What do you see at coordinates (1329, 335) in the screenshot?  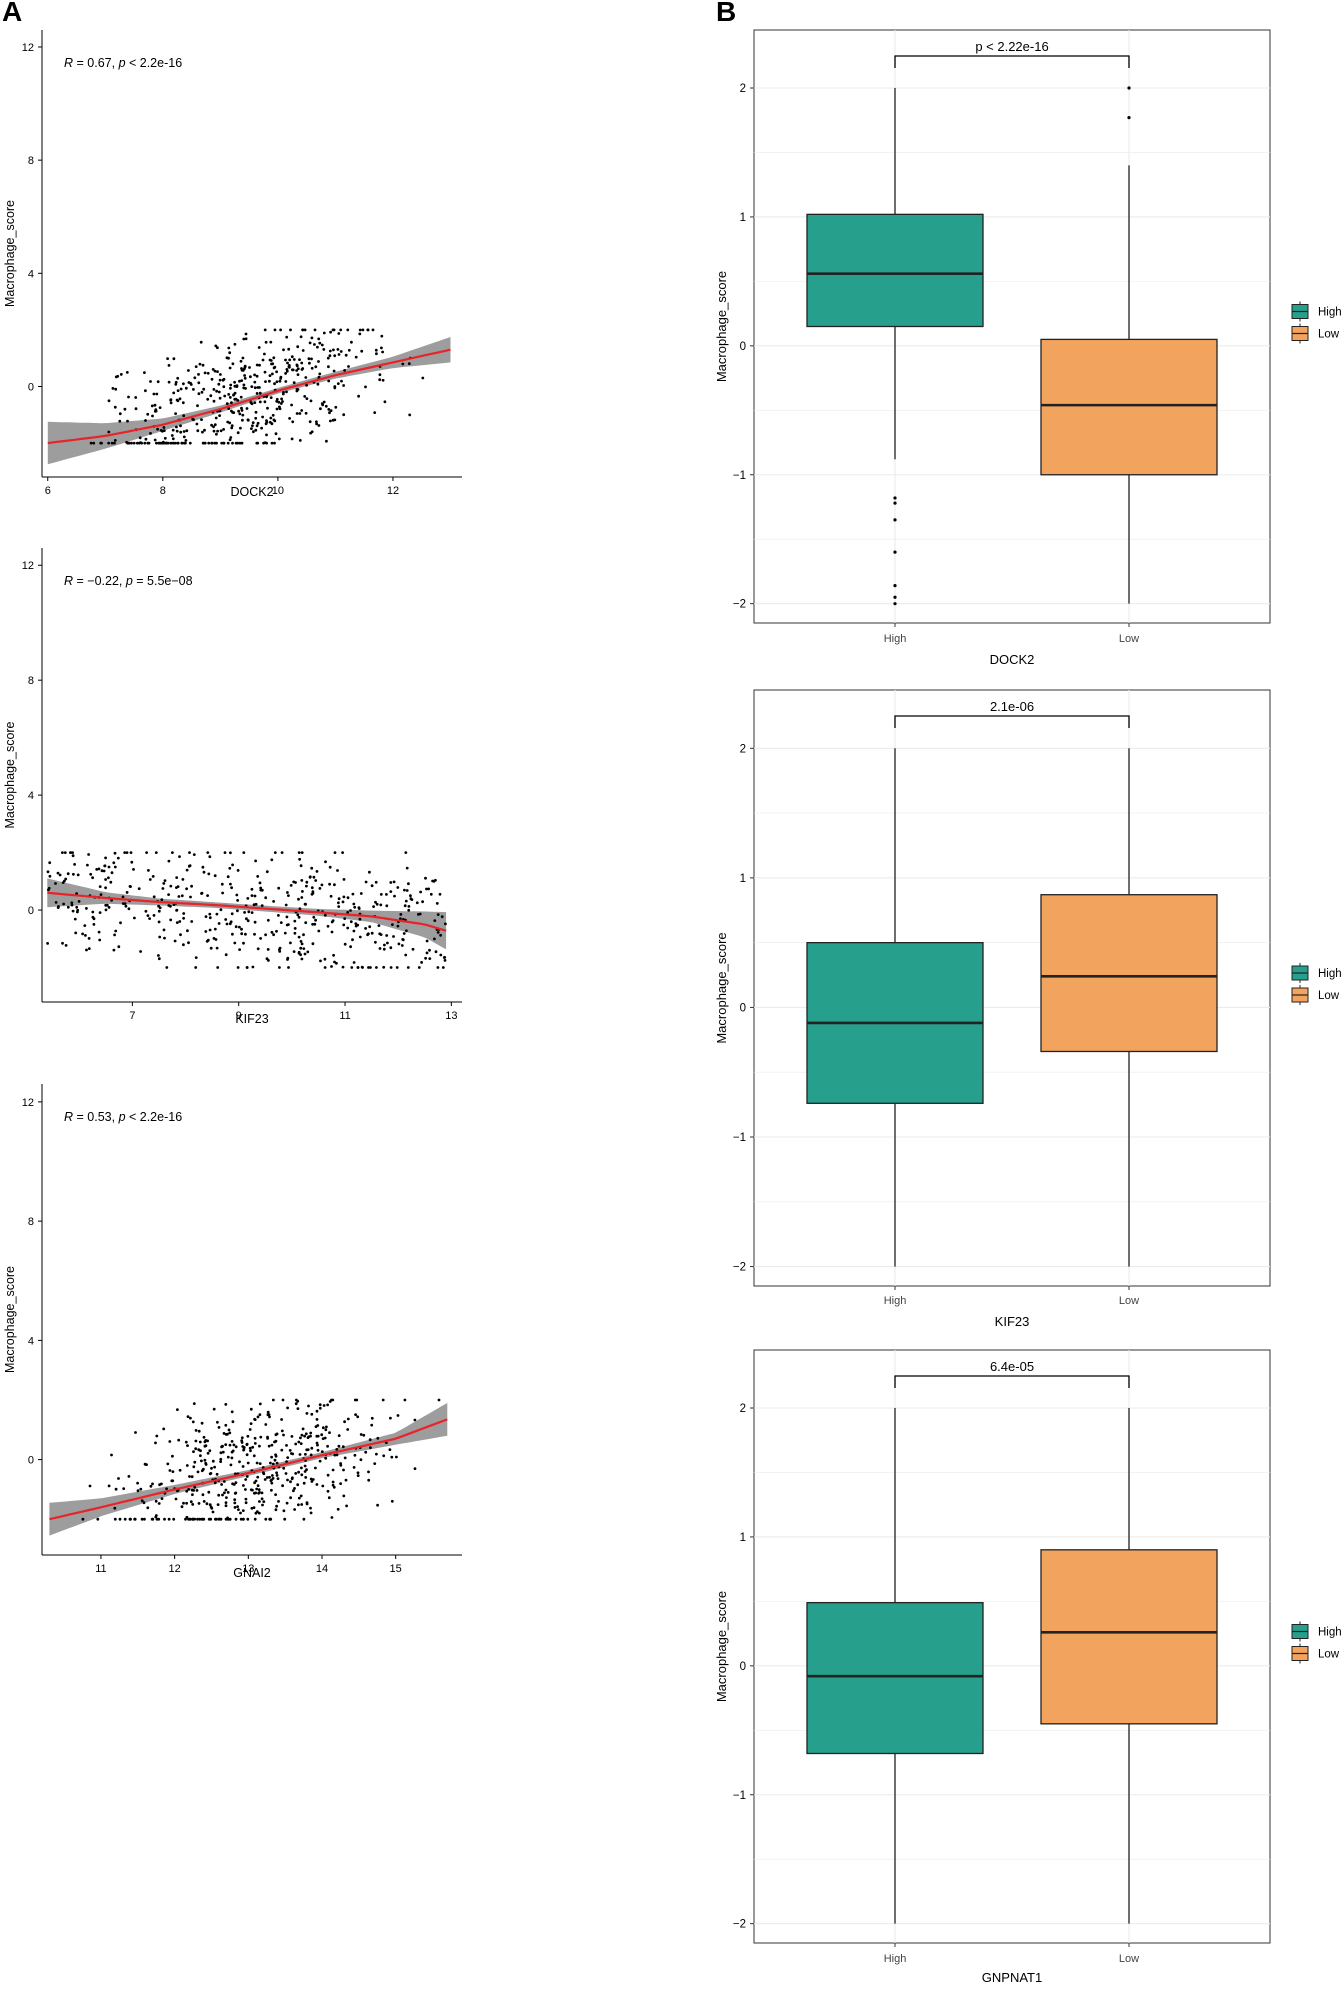 I see `legend-label-low: Low` at bounding box center [1329, 335].